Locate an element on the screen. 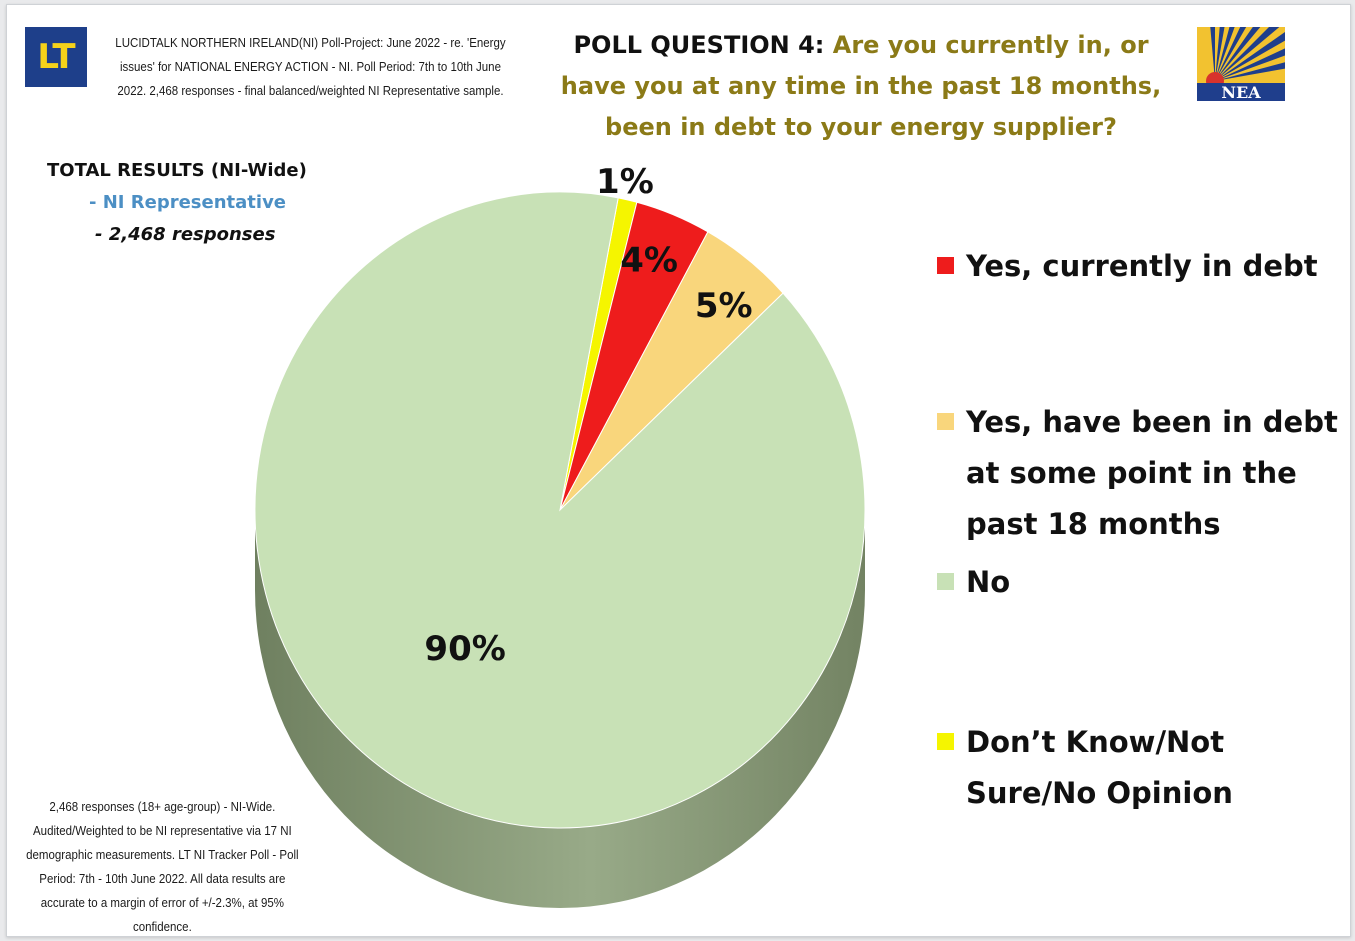 This screenshot has width=1355, height=941. slice-label-2: 5% is located at coordinates (724, 306).